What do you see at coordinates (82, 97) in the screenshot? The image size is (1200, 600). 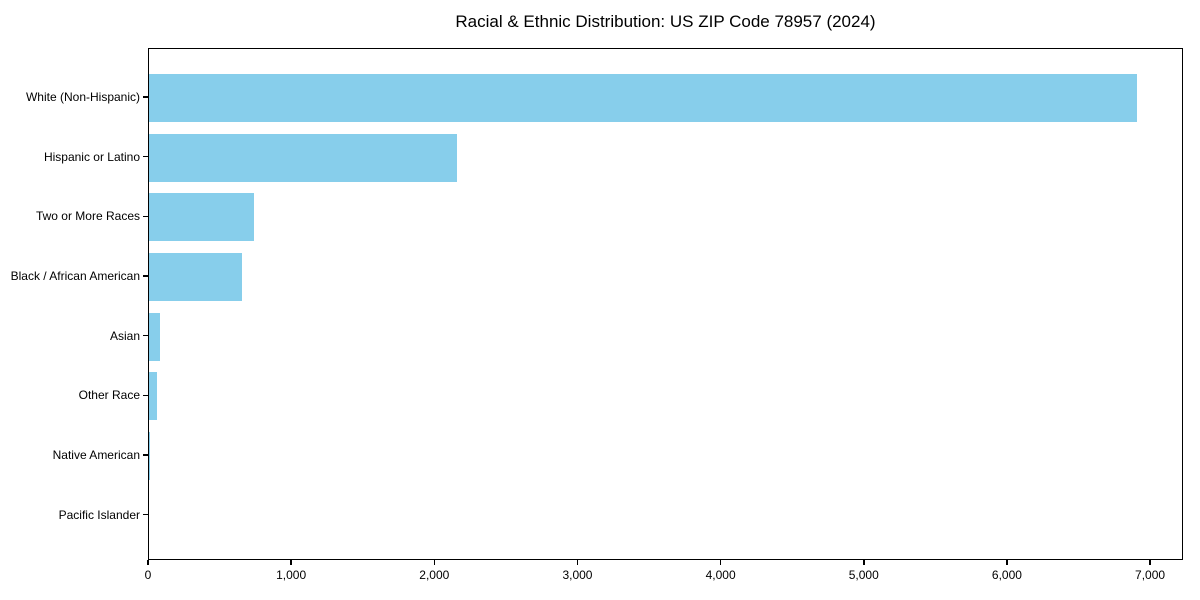 I see `y-tick-label: White (Non-Hispanic)` at bounding box center [82, 97].